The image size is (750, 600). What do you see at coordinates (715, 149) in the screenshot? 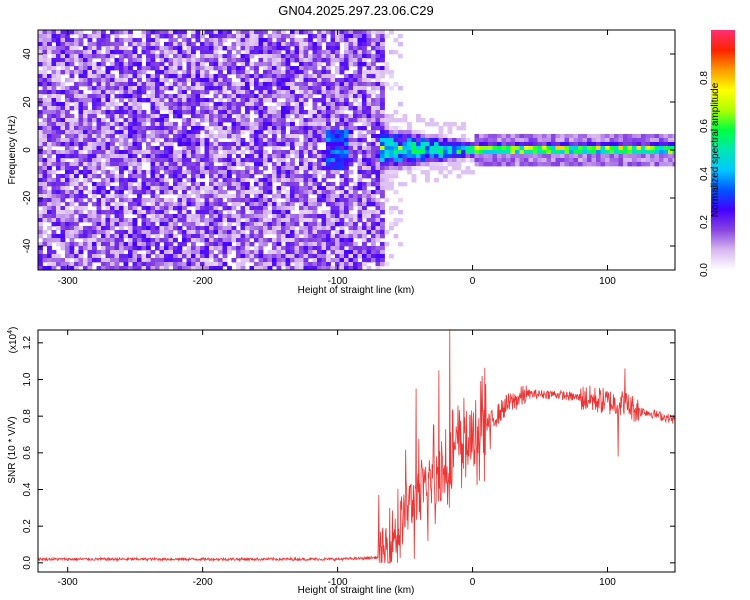
I see `colorbar-label: Normalized spectral amplitude` at bounding box center [715, 149].